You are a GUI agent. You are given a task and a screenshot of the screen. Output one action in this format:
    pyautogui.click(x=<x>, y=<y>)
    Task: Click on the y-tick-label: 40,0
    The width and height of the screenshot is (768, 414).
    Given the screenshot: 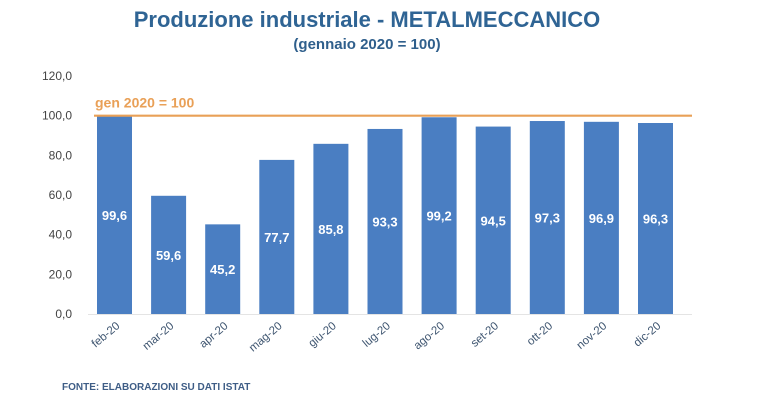 What is the action you would take?
    pyautogui.click(x=61, y=235)
    